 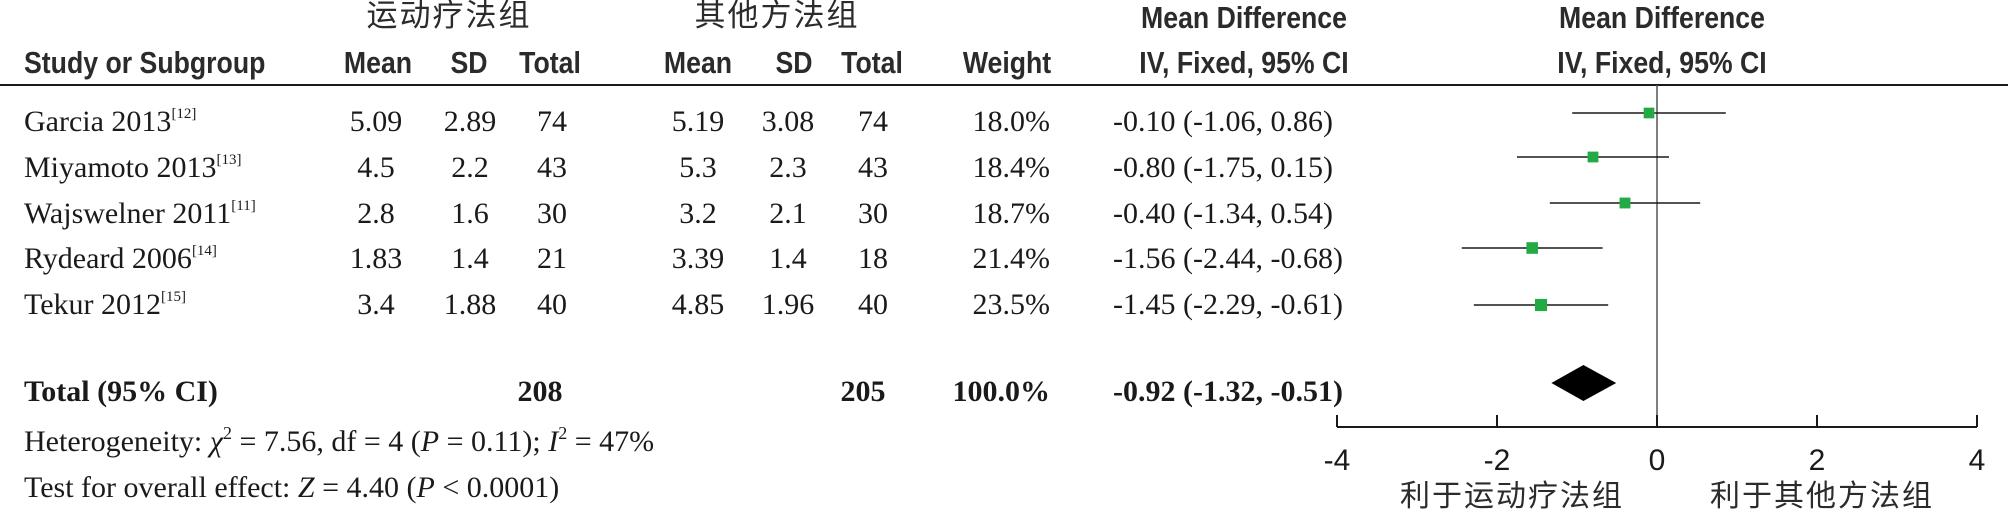 I want to click on total-label: Total (95% CI), so click(x=121, y=391).